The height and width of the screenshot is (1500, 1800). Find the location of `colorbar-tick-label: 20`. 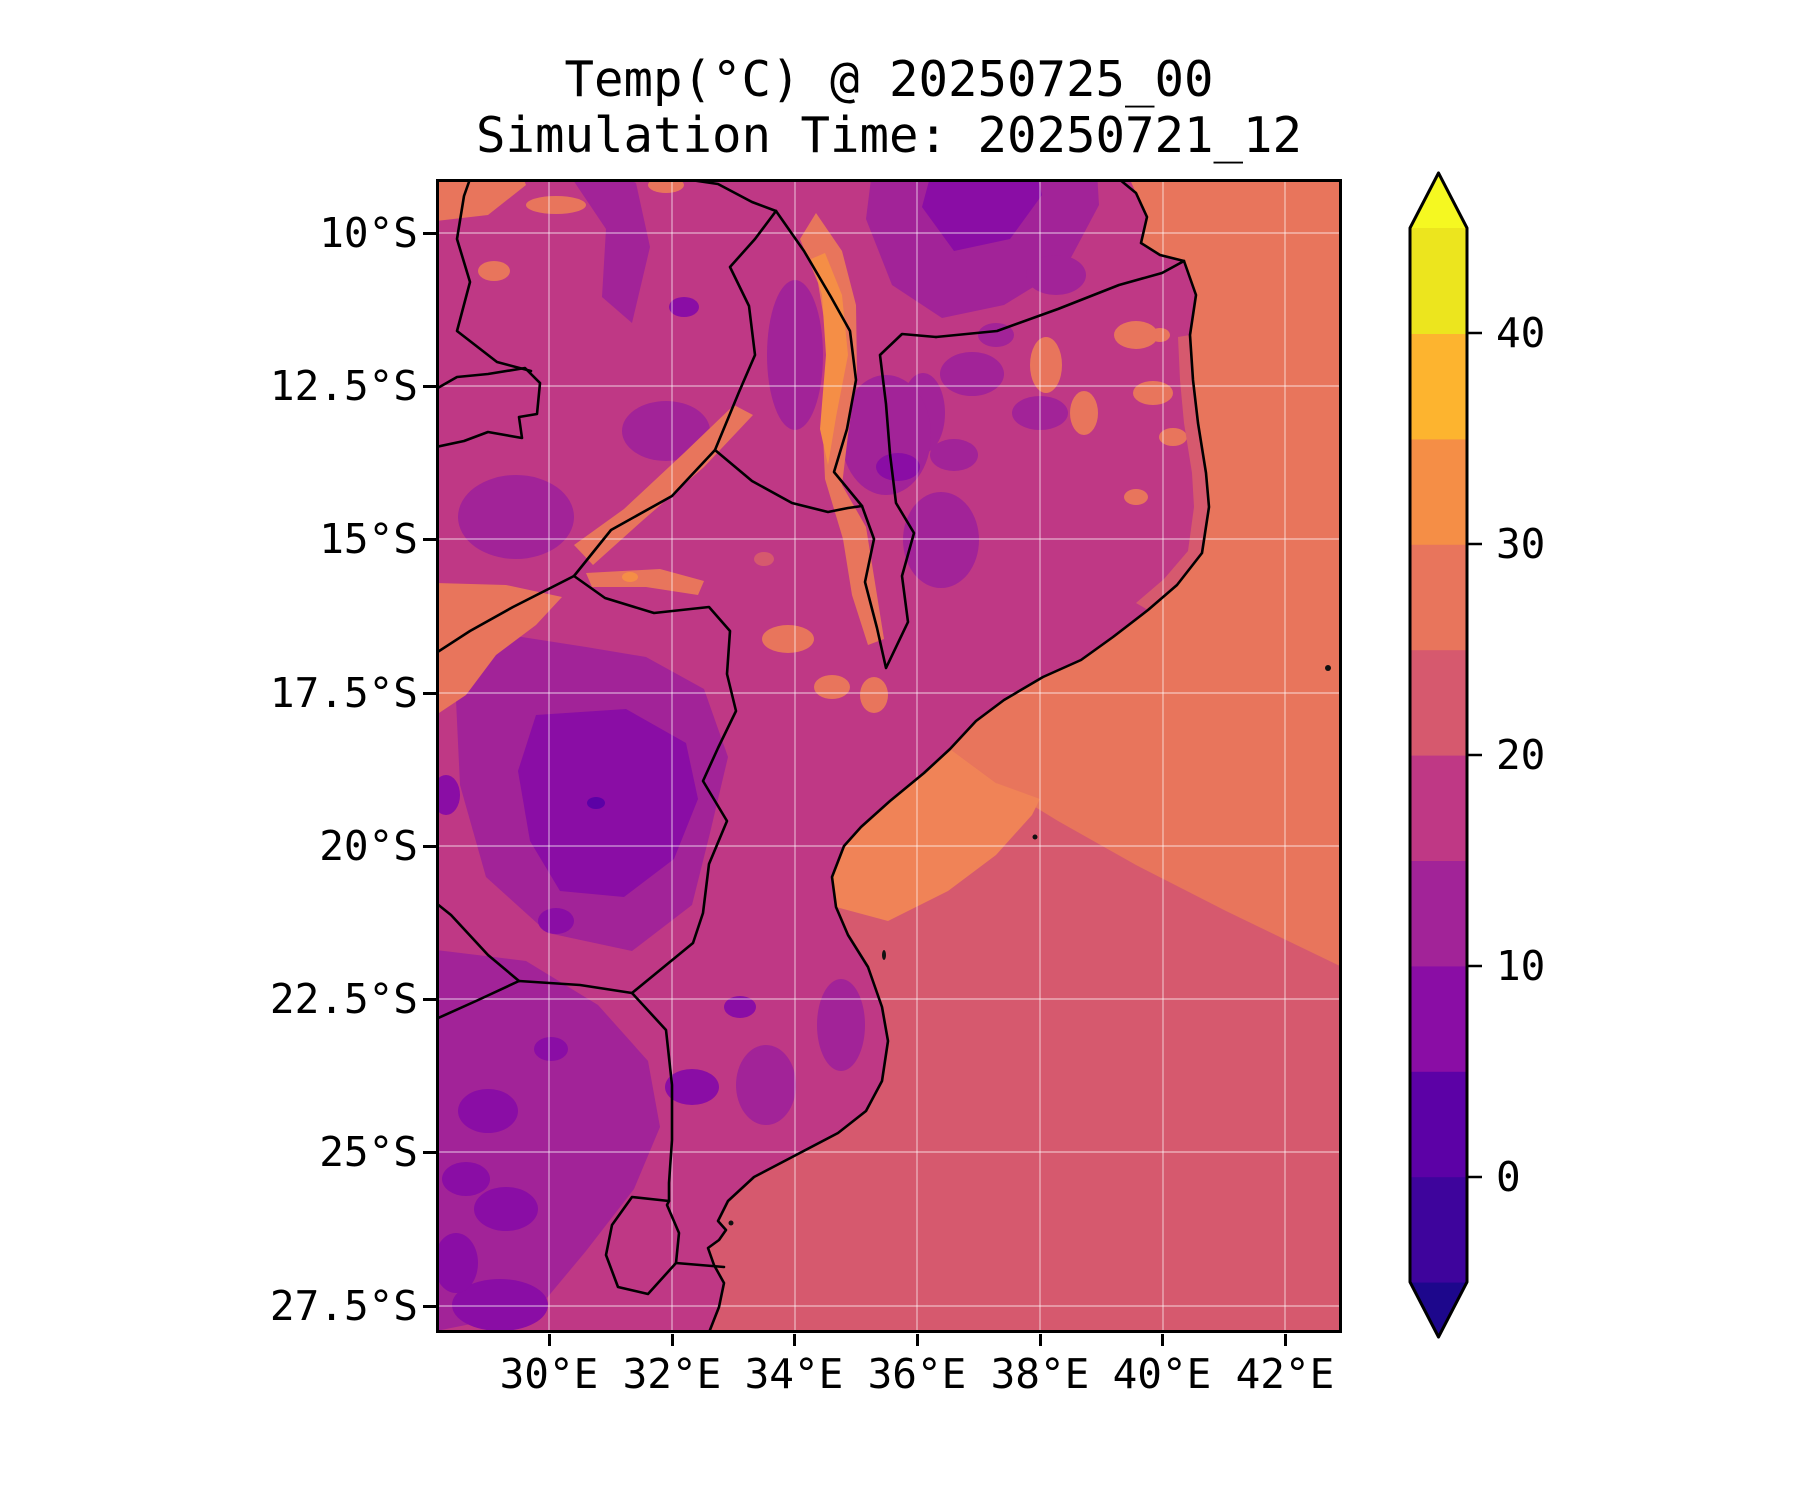

colorbar-tick-label: 20 is located at coordinates (1521, 755).